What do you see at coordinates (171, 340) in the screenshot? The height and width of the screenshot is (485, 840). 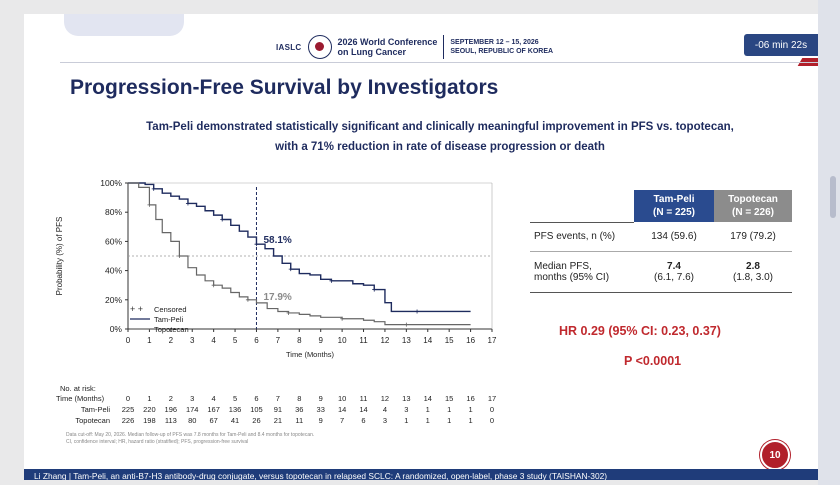 I see `x-tick-label: 2` at bounding box center [171, 340].